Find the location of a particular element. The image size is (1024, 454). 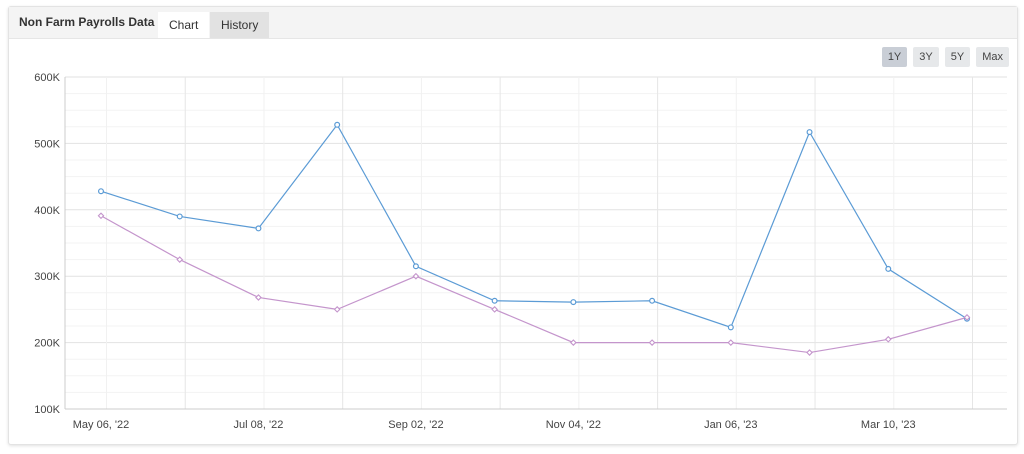

y-tick-label: 200K is located at coordinates (47, 344).